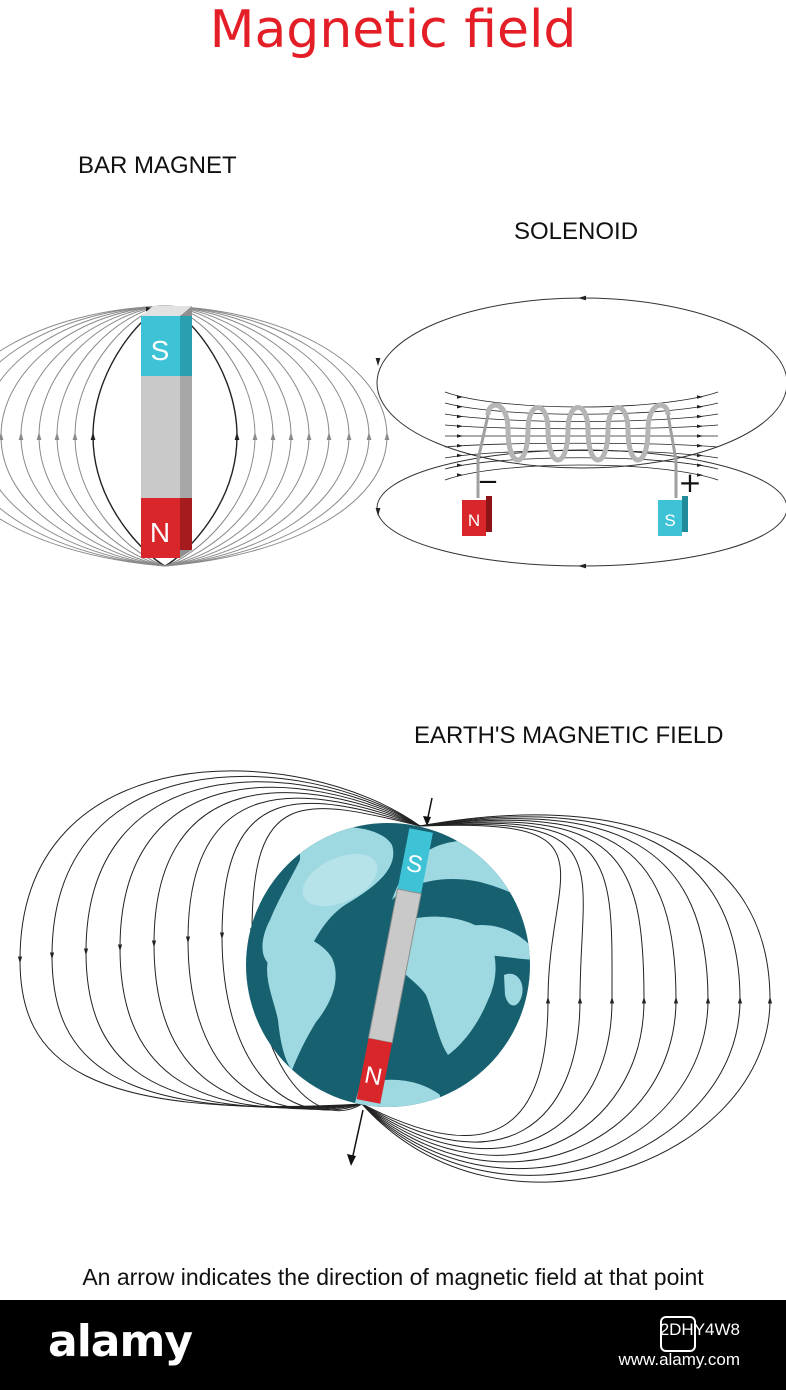 This screenshot has width=786, height=1390. I want to click on solenoid-north-block, so click(474, 518).